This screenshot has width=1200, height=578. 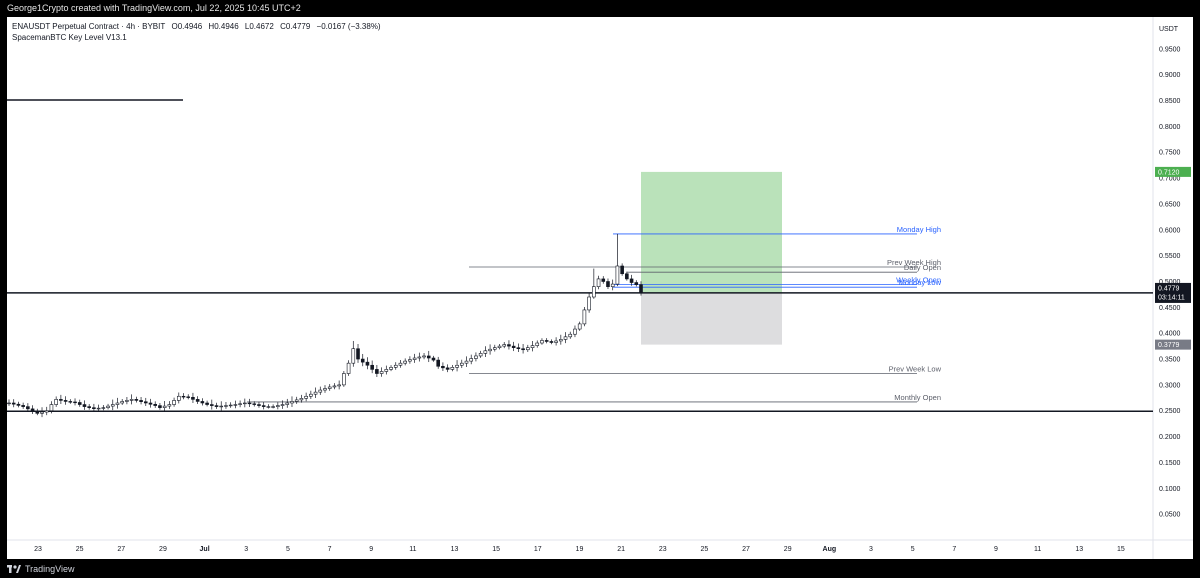 What do you see at coordinates (918, 280) in the screenshot?
I see `key-level-label: Weekly Open` at bounding box center [918, 280].